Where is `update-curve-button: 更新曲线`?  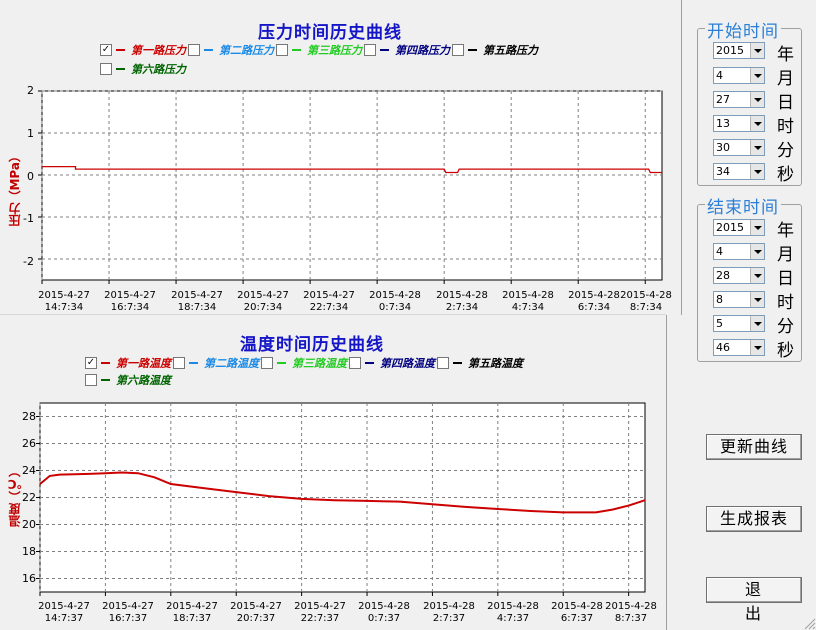
update-curve-button: 更新曲线 is located at coordinates (754, 447).